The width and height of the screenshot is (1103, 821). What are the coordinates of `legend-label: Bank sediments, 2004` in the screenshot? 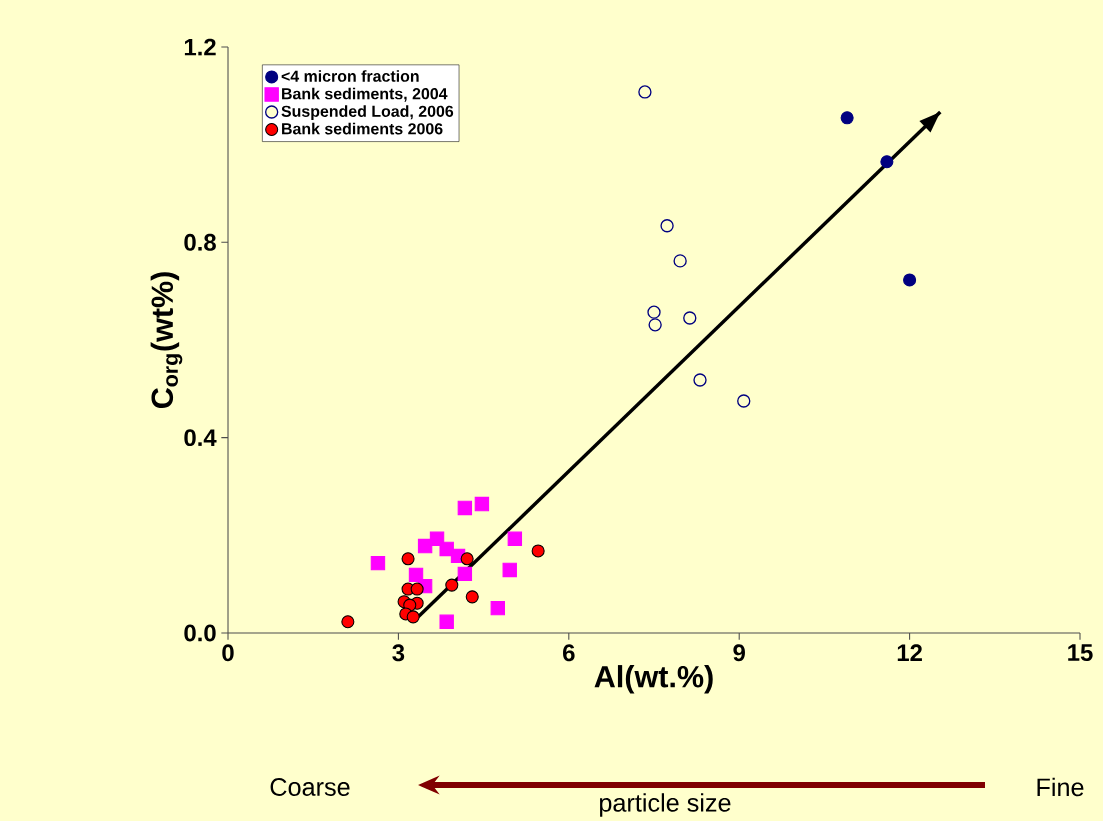 It's located at (365, 94).